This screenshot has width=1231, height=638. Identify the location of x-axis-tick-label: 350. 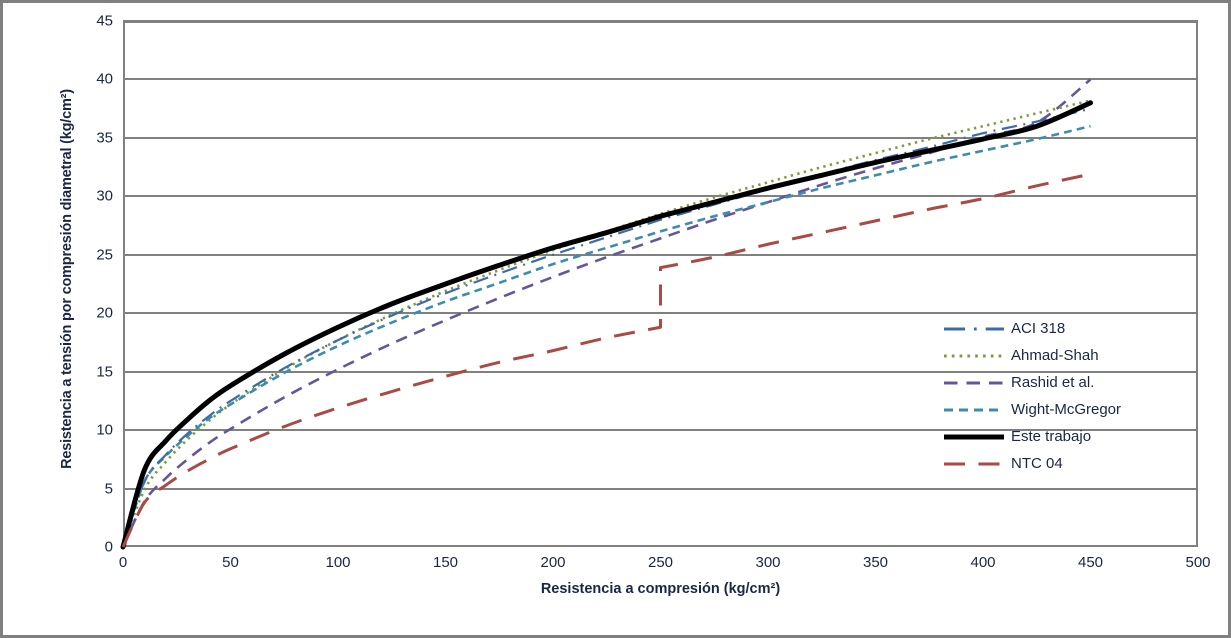
(875, 562).